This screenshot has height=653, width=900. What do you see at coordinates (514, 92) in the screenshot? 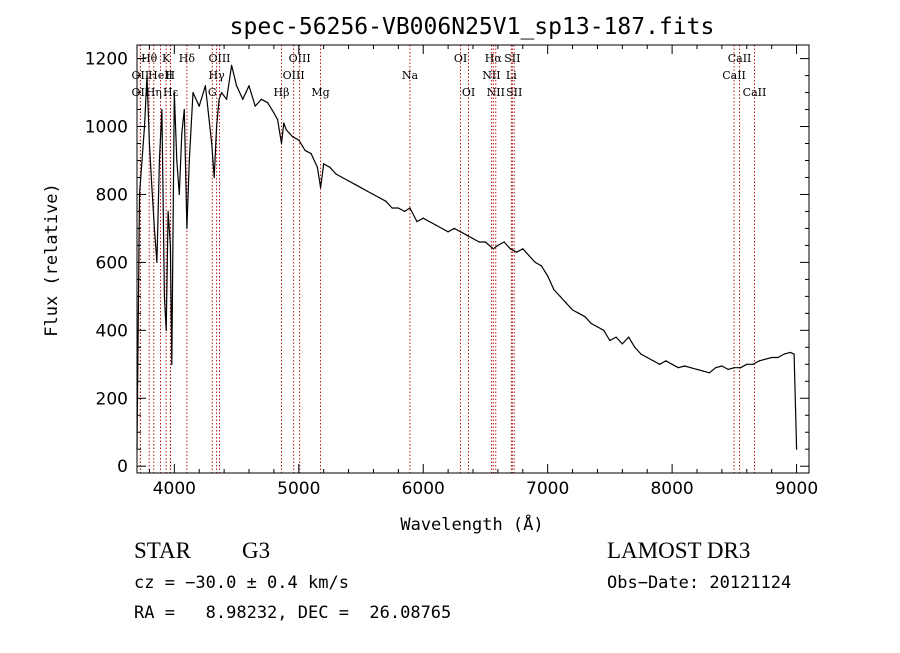
I see `line-label-24: SII` at bounding box center [514, 92].